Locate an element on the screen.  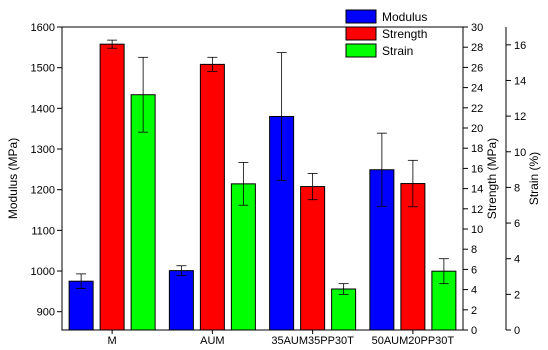
right1-tick-label: 0 is located at coordinates (474, 331).